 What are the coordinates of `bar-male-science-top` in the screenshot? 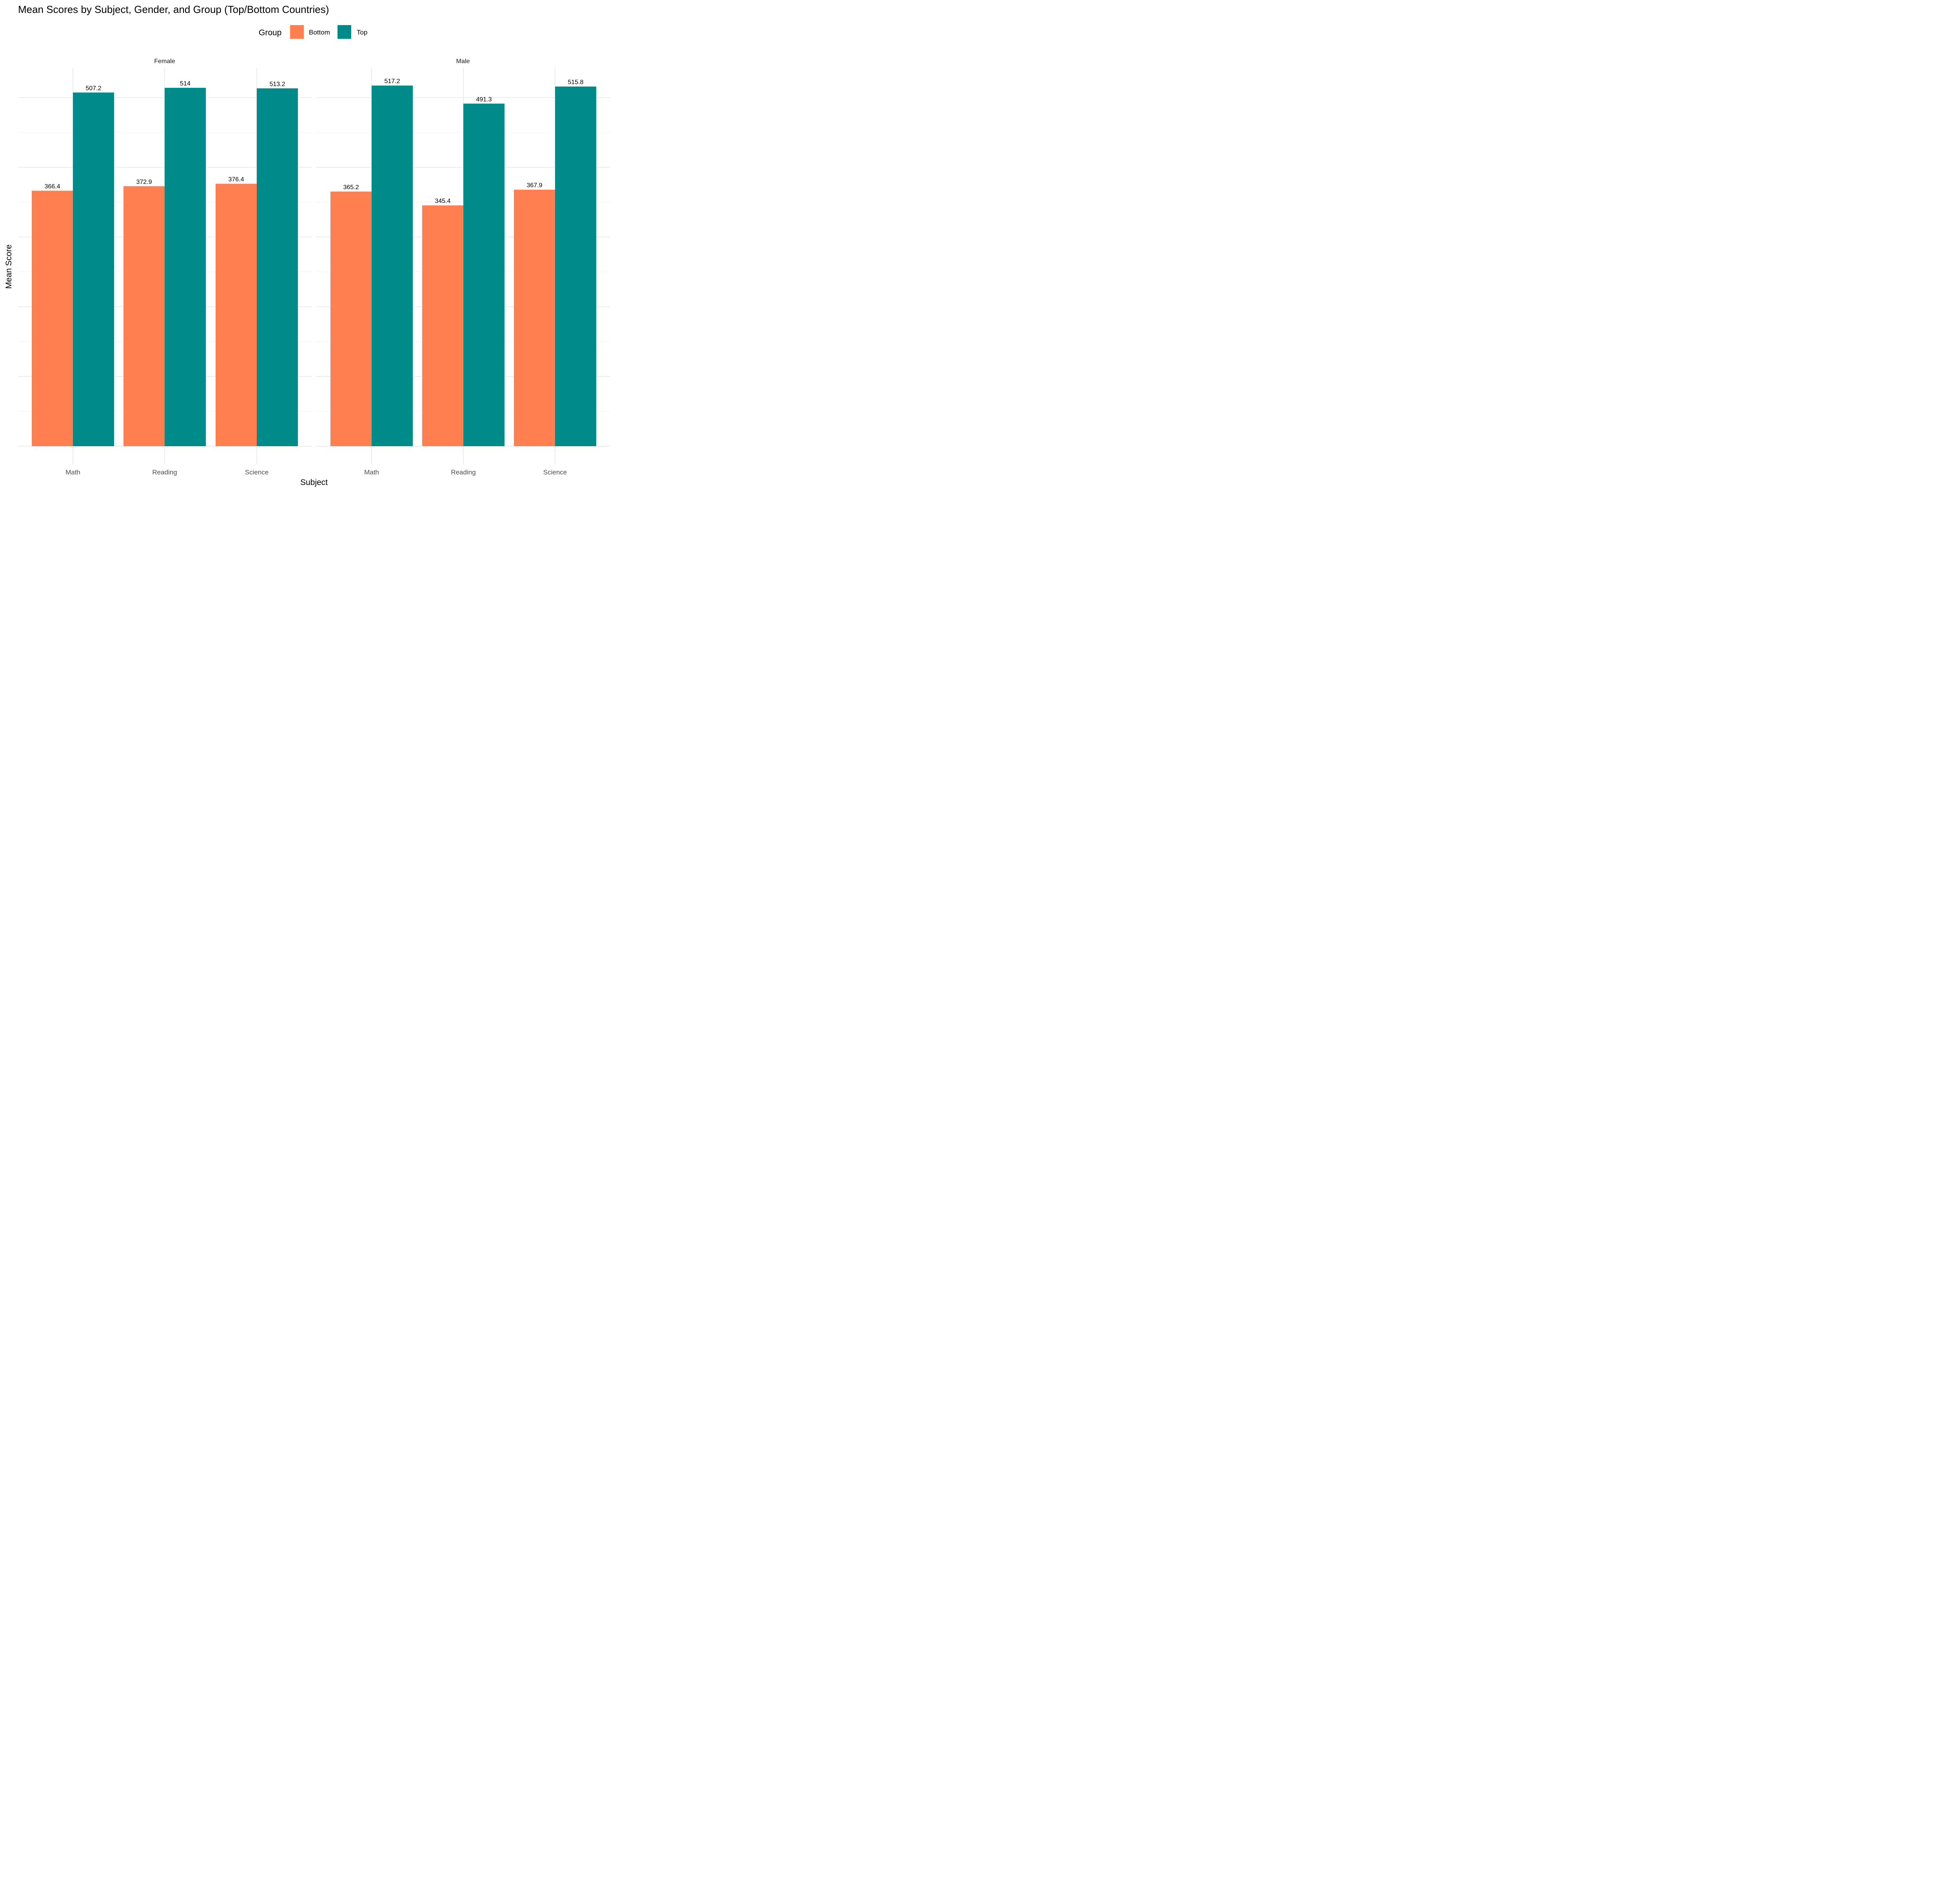 It's located at (575, 266).